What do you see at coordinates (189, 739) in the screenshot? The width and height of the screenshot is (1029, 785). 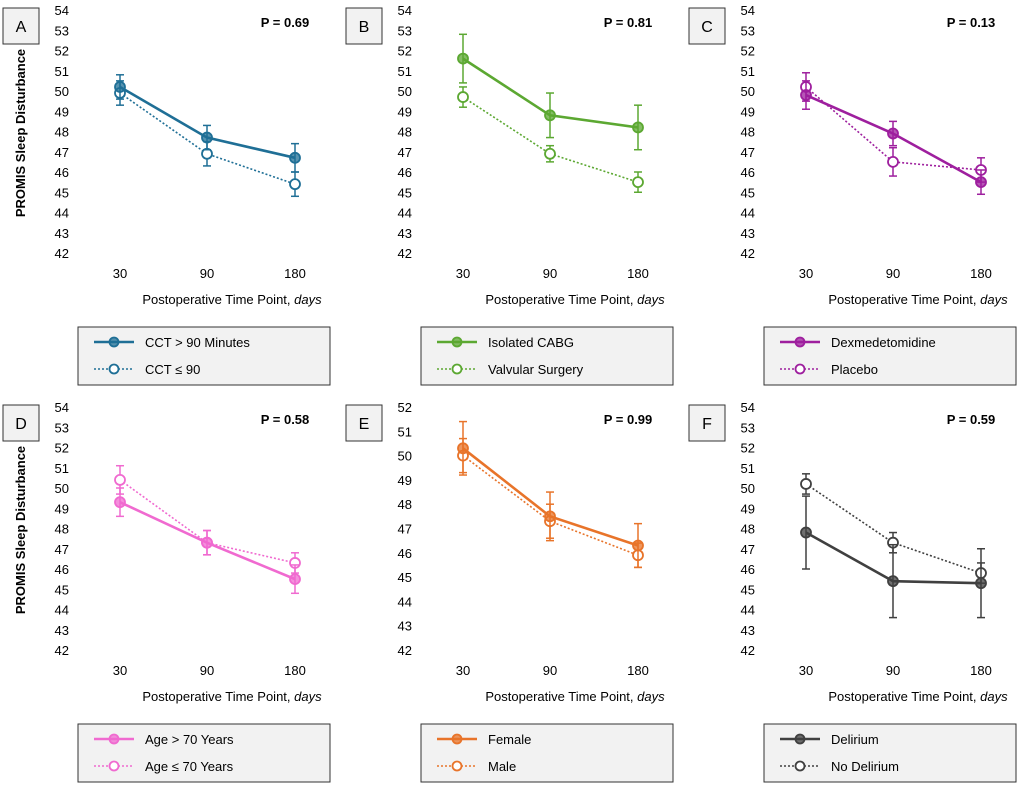 I see `legend-label: Age > 70 Years` at bounding box center [189, 739].